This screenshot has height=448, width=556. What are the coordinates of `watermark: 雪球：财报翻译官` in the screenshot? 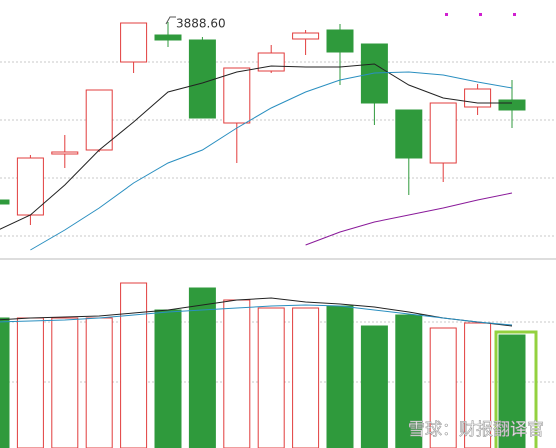 It's located at (476, 430).